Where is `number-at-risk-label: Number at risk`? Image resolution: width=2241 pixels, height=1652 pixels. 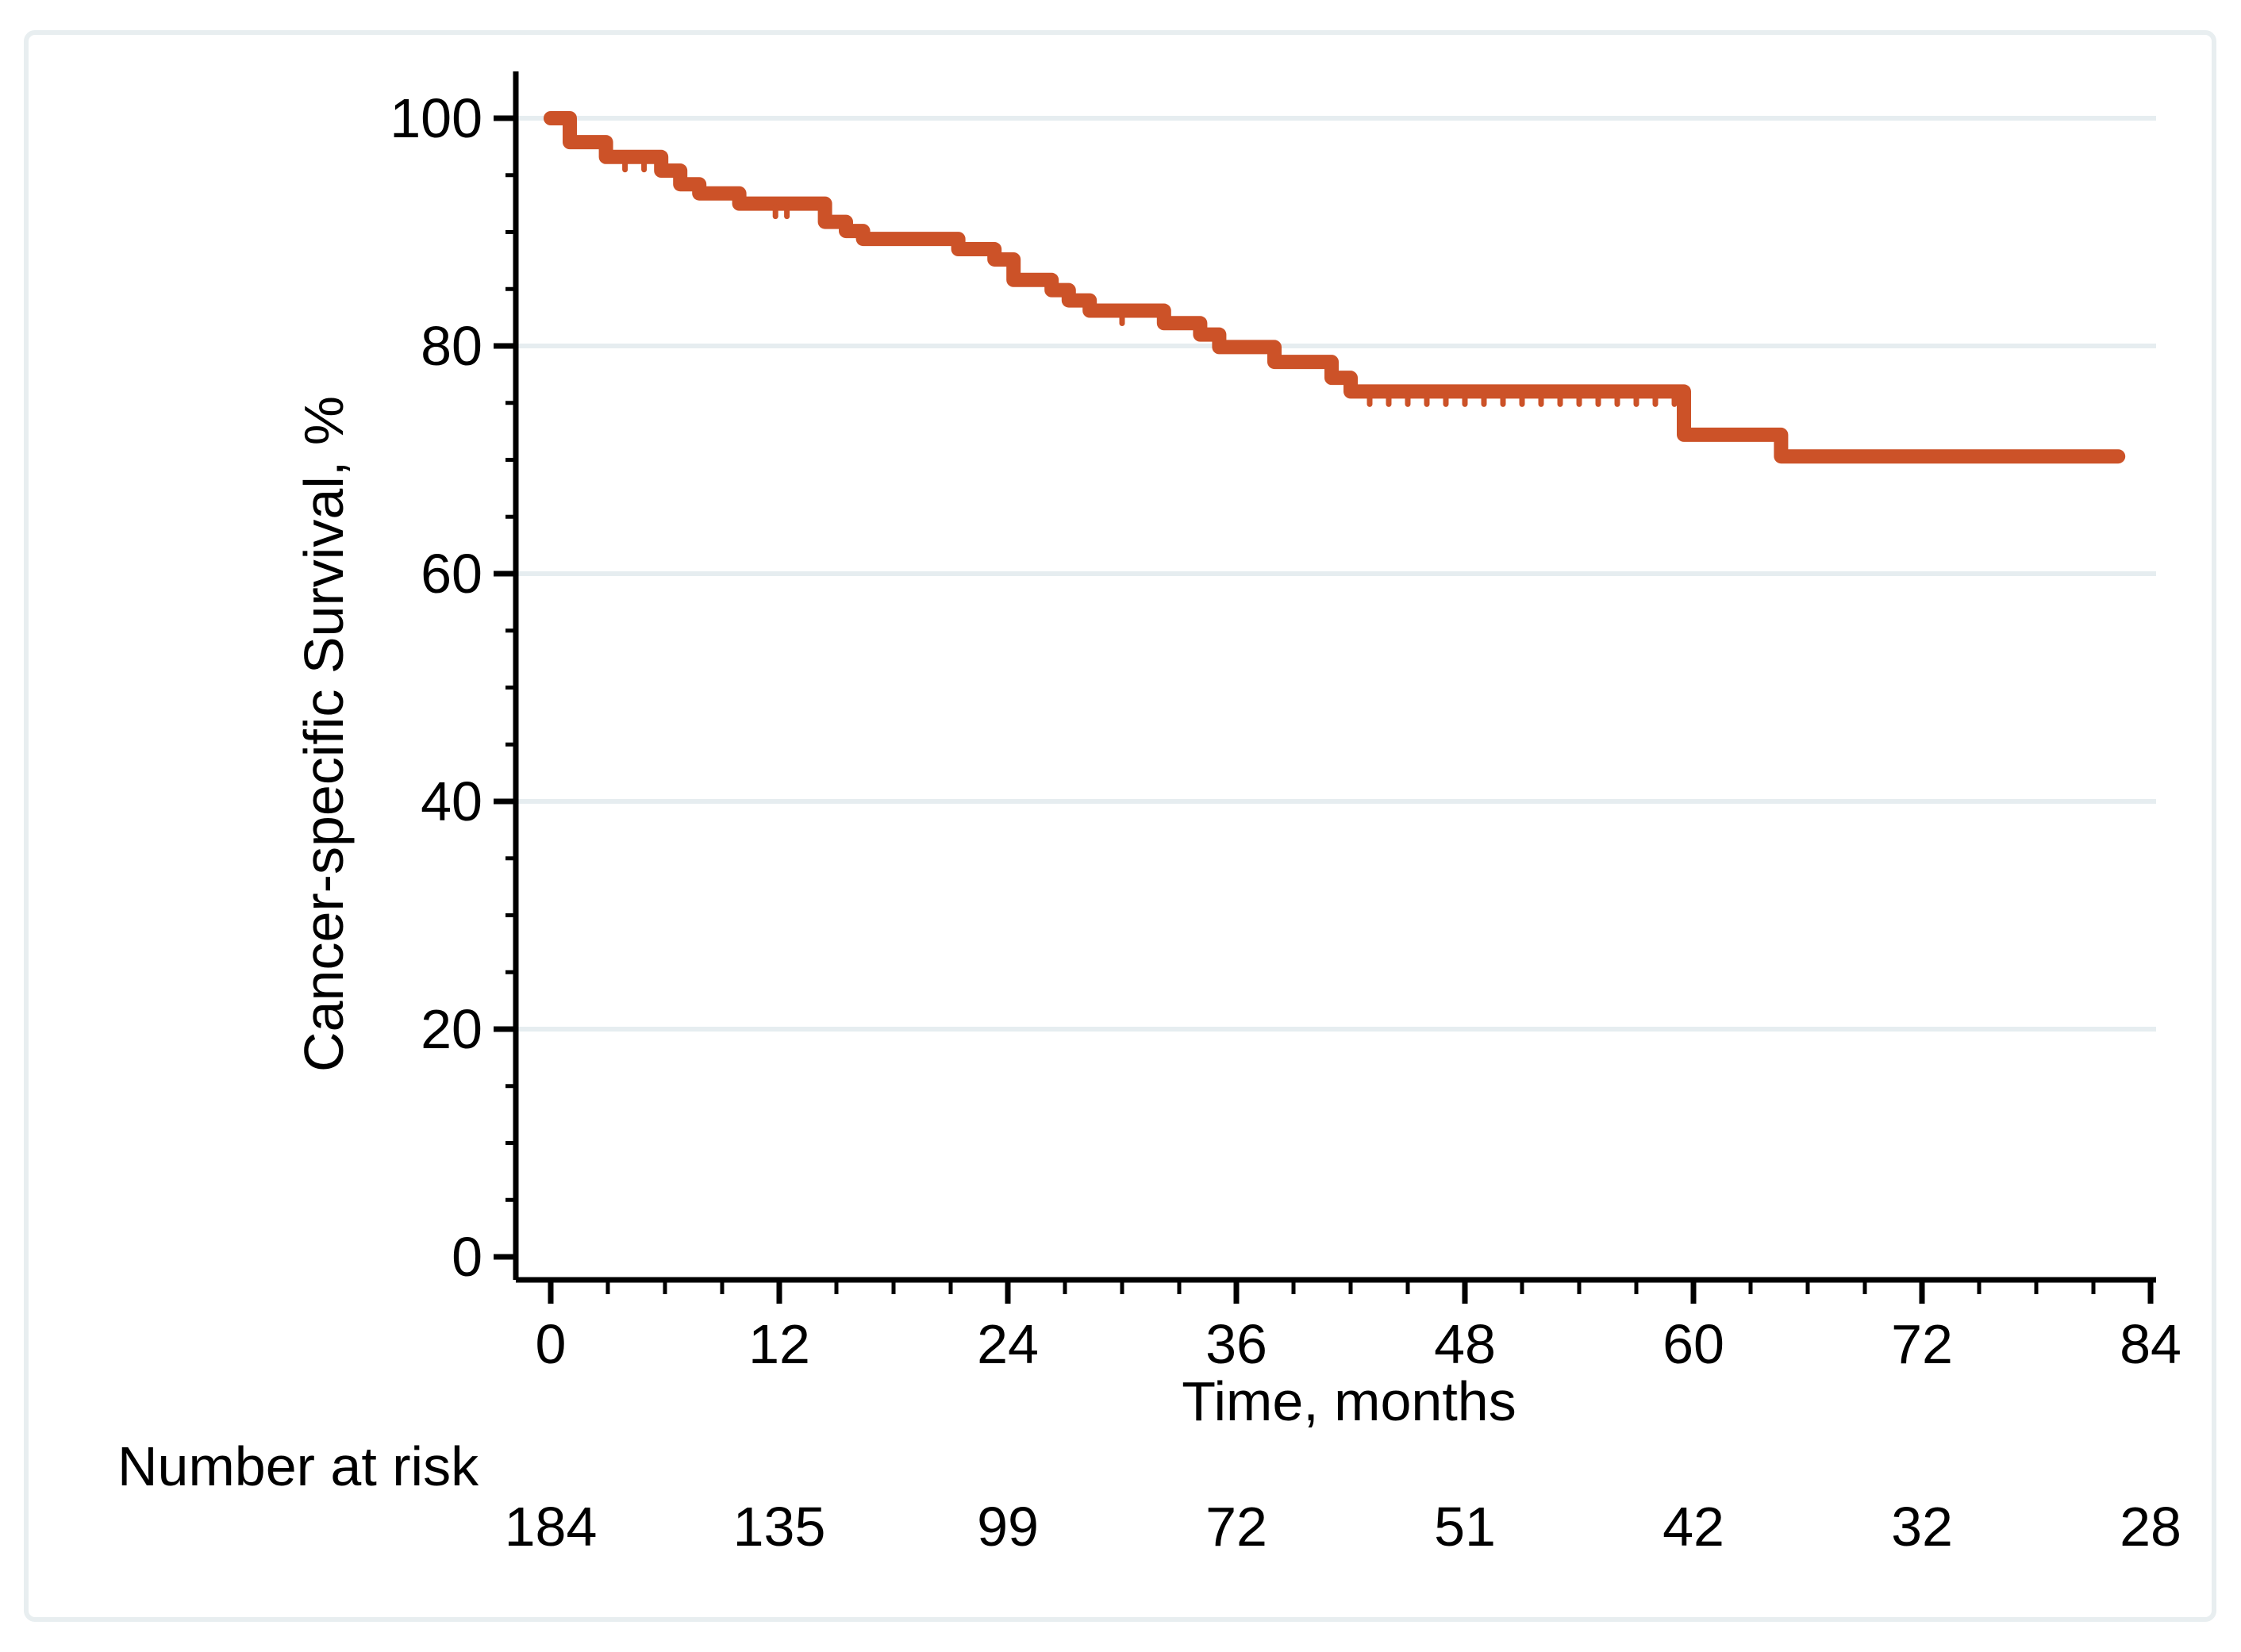
number-at-risk-label: Number at risk is located at coordinates (298, 1466).